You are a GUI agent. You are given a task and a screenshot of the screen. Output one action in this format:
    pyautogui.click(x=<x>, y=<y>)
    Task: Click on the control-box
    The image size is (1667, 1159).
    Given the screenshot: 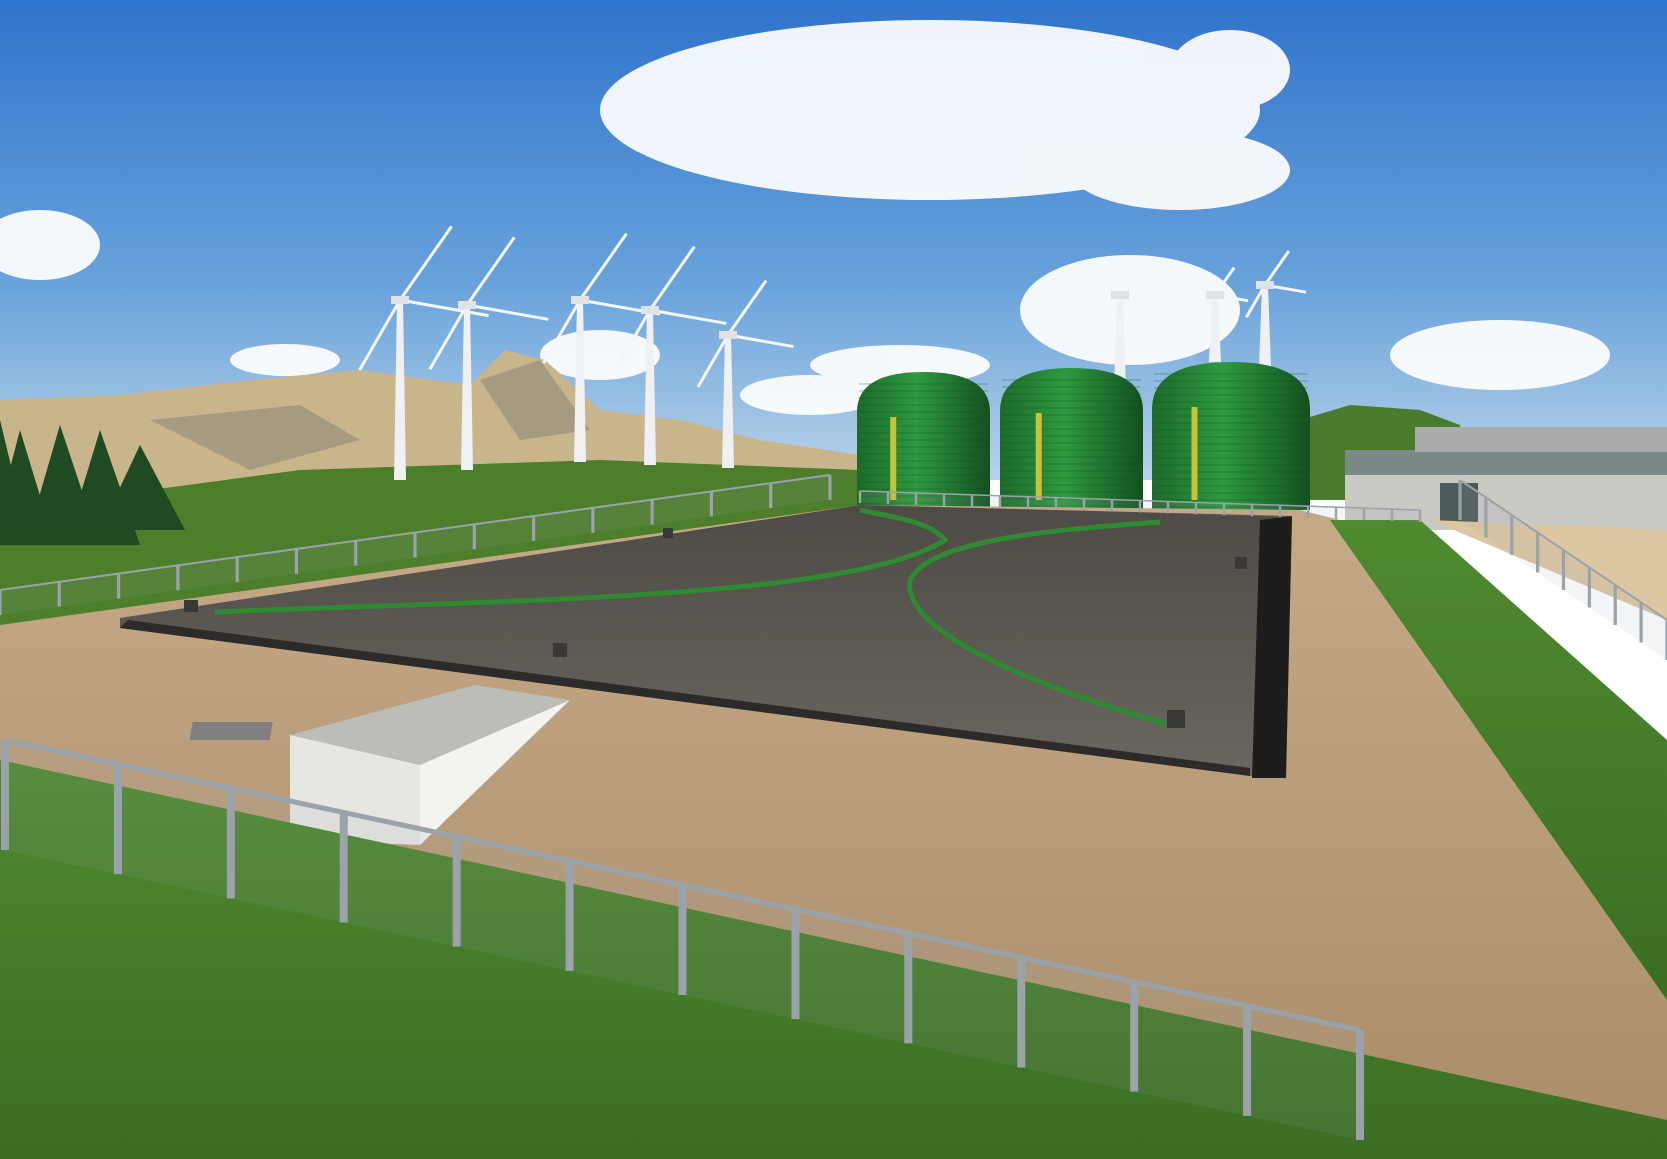 What is the action you would take?
    pyautogui.click(x=379, y=765)
    